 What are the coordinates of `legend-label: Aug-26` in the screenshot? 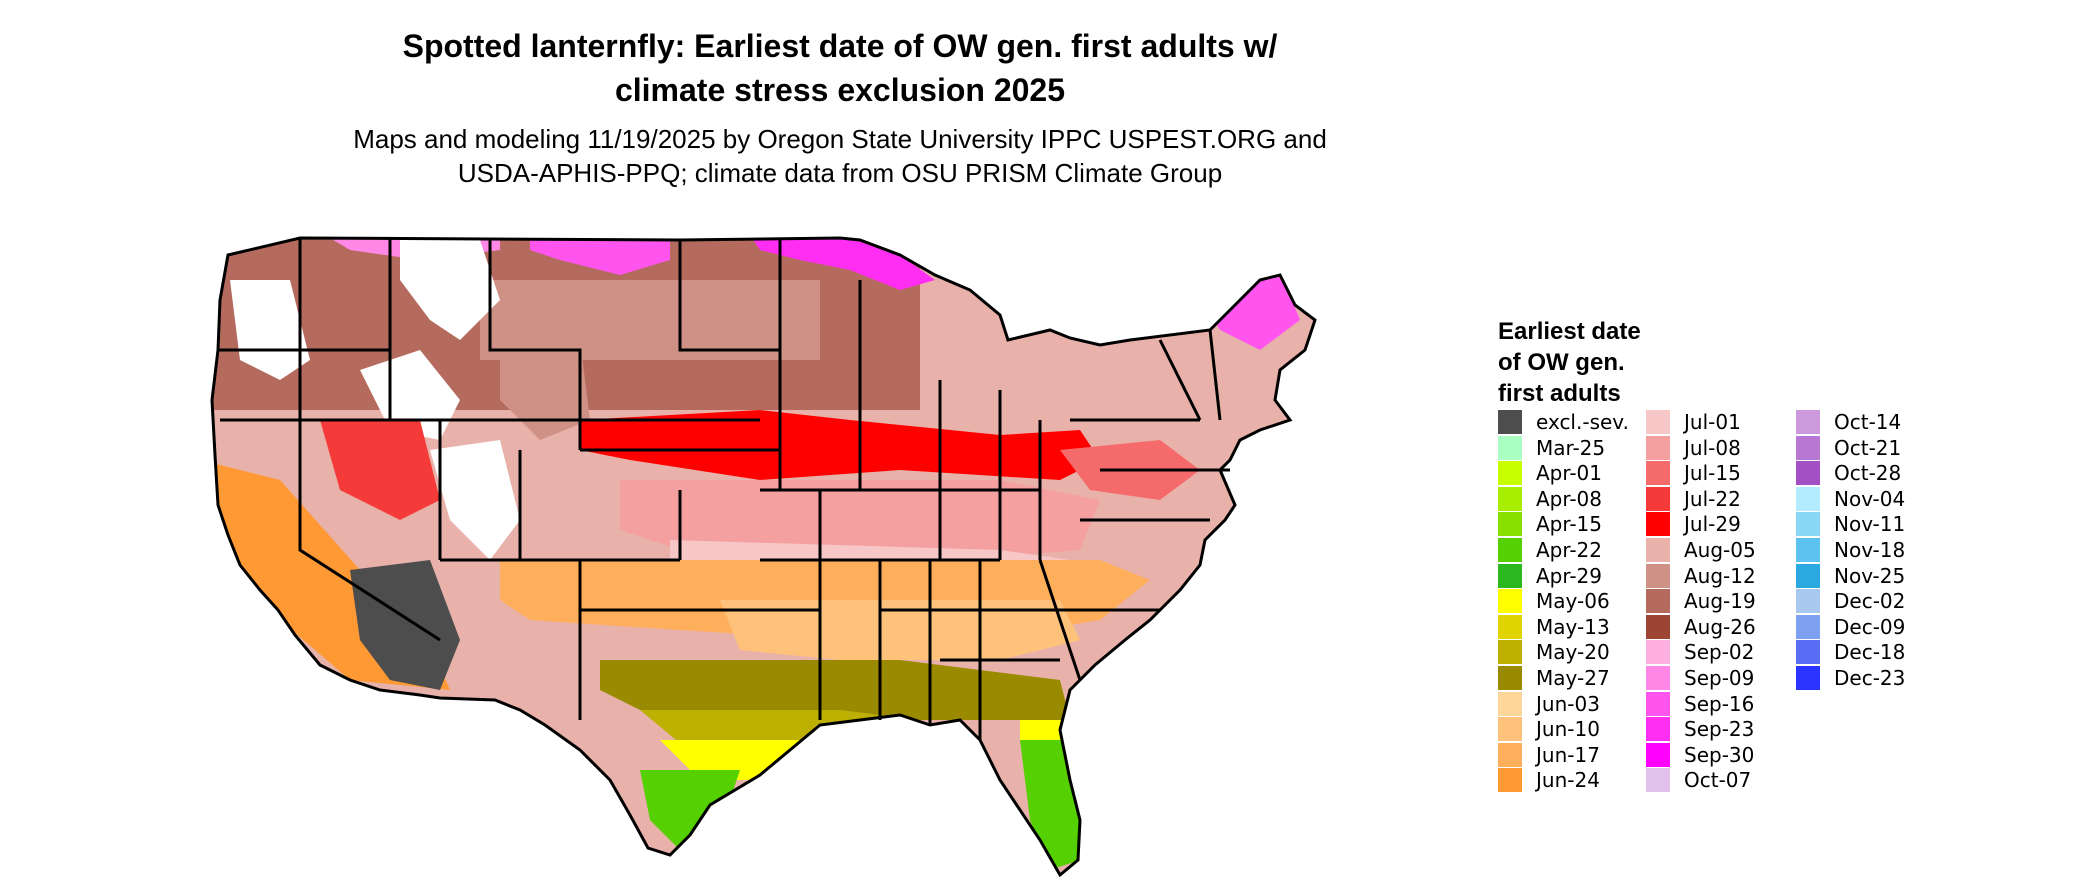 It's located at (1720, 626).